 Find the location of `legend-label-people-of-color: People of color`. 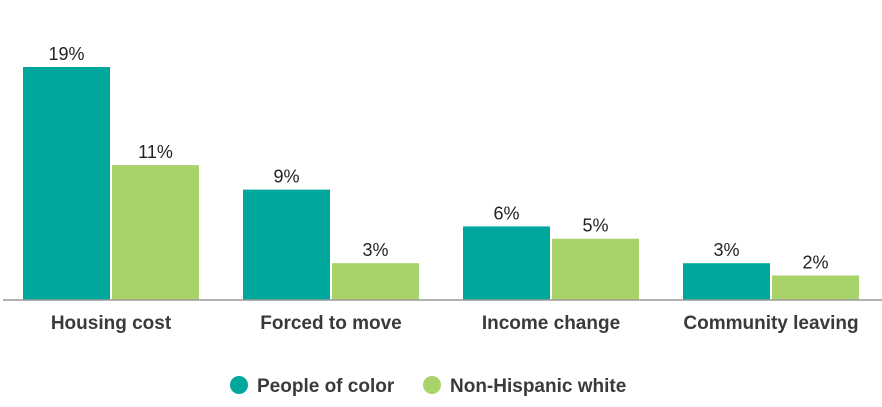

legend-label-people-of-color: People of color is located at coordinates (326, 386).